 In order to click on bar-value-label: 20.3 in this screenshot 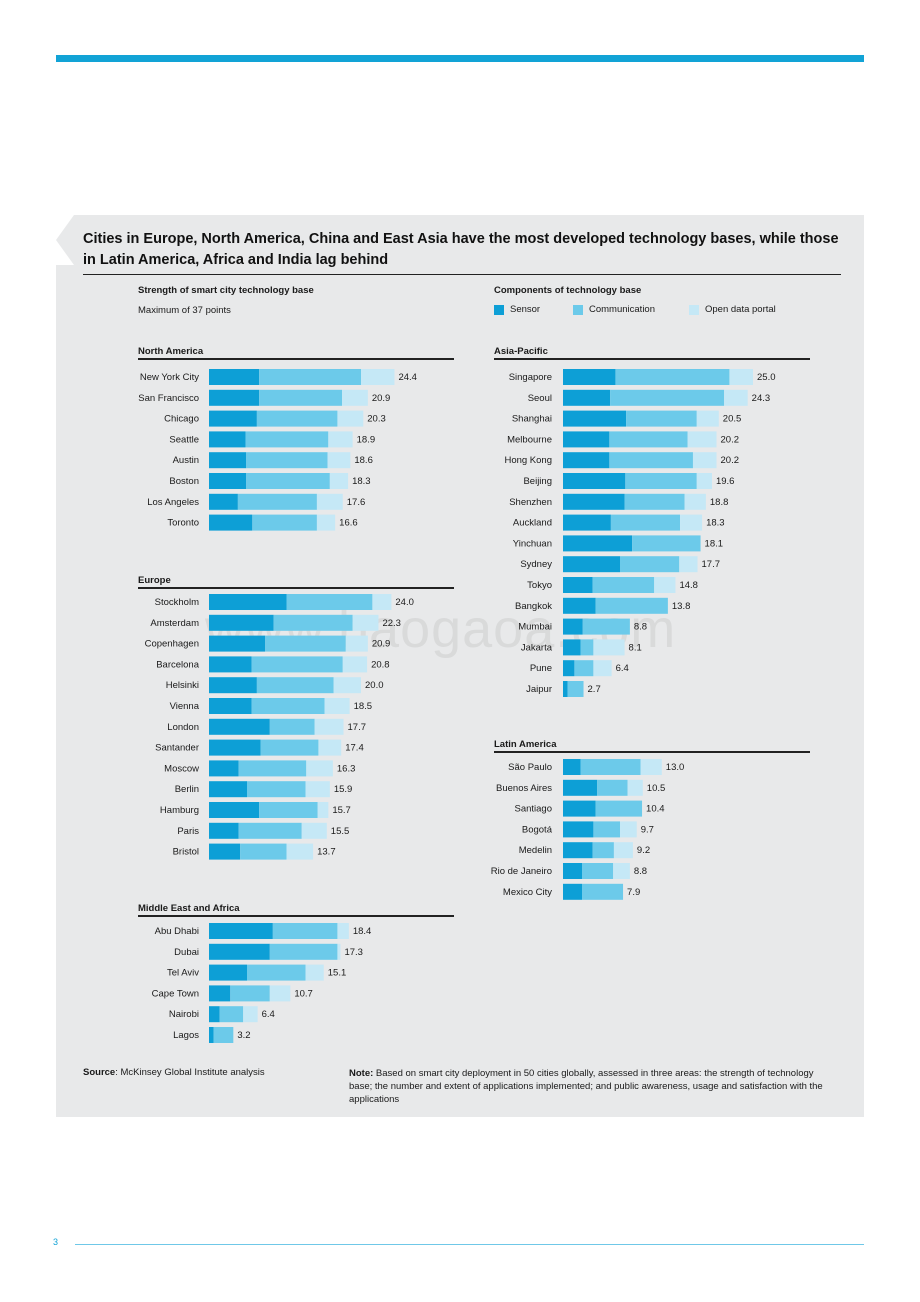, I will do `click(376, 419)`.